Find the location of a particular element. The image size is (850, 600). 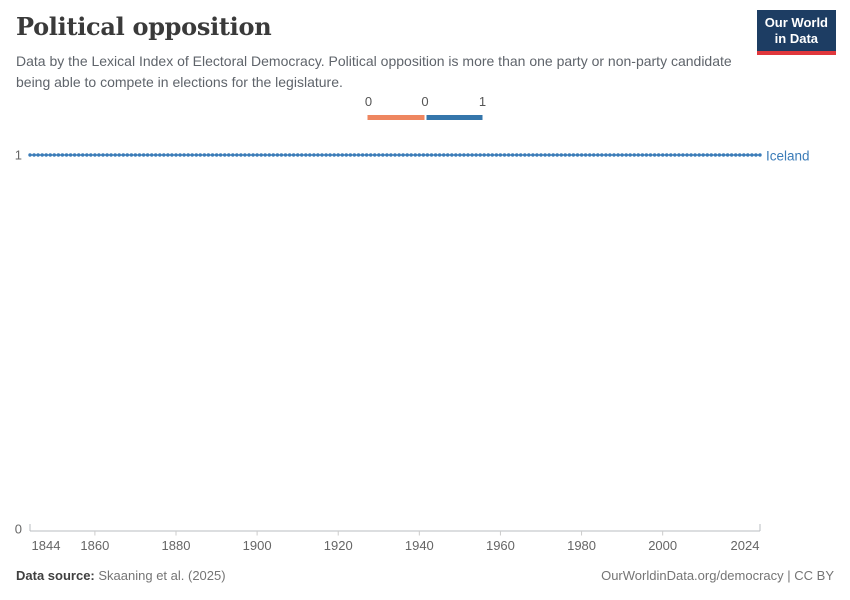

series-entity-label: Iceland is located at coordinates (788, 156).